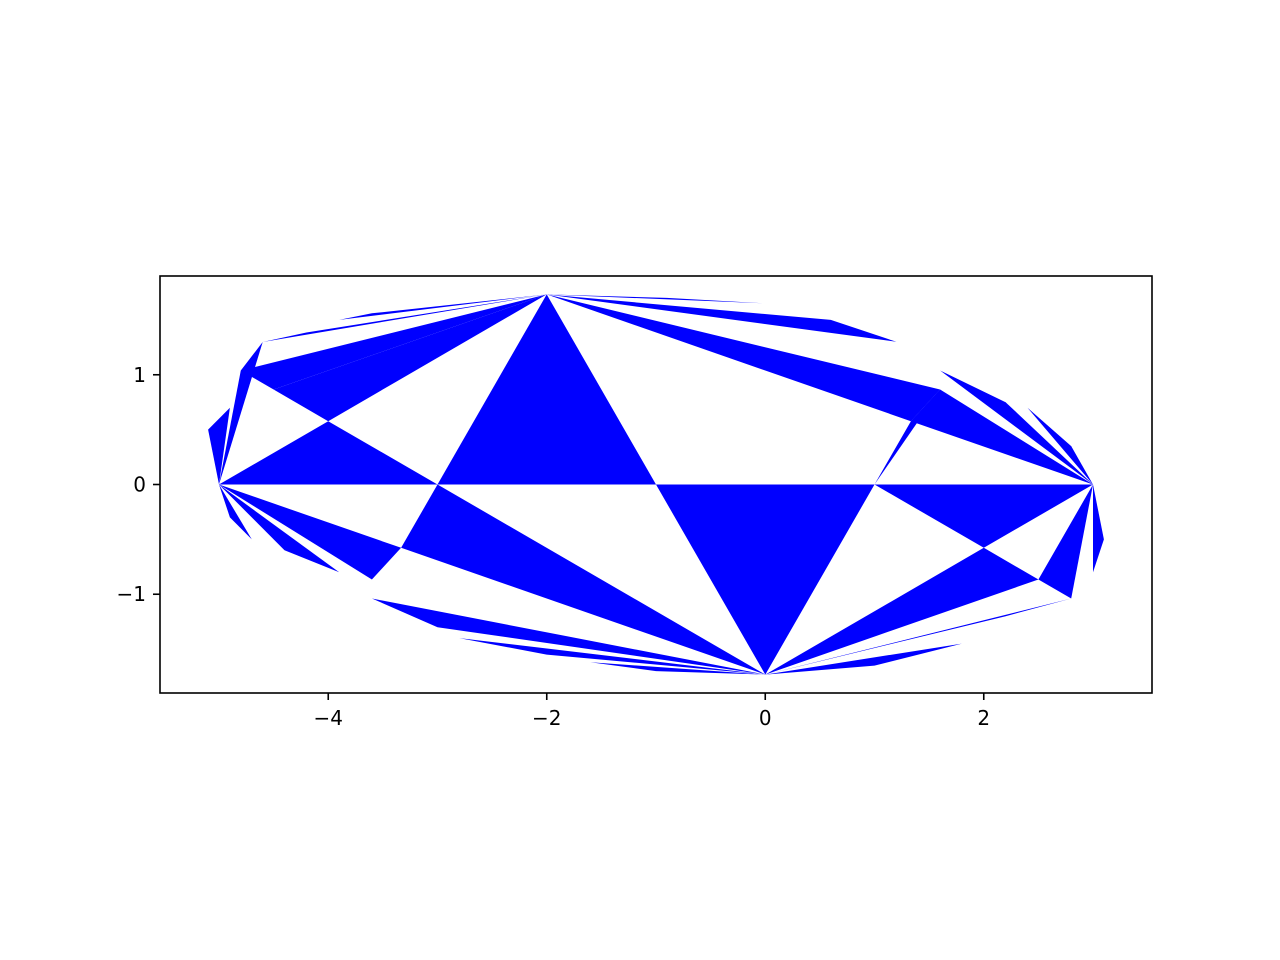 The height and width of the screenshot is (960, 1280). I want to click on y-axis: 1 0 −1, so click(138, 484).